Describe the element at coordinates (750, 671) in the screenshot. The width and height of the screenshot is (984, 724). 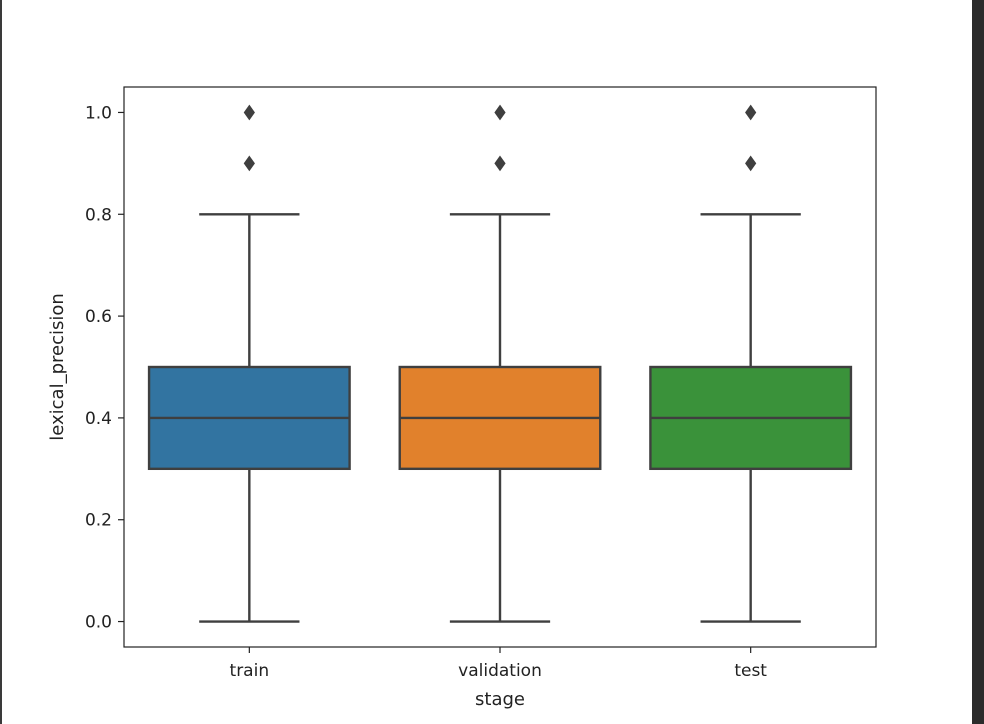
I see `x-tick-label: test` at that location.